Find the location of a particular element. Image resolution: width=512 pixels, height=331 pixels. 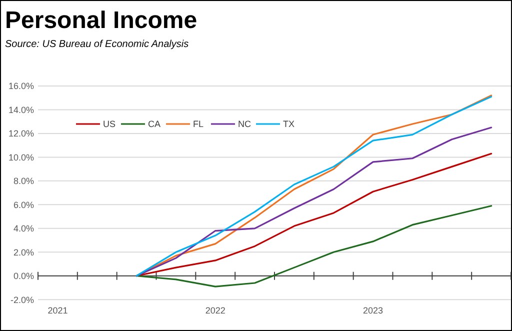

chart-subtitle: Source: US Bureau of Economic Analysis is located at coordinates (97, 44).